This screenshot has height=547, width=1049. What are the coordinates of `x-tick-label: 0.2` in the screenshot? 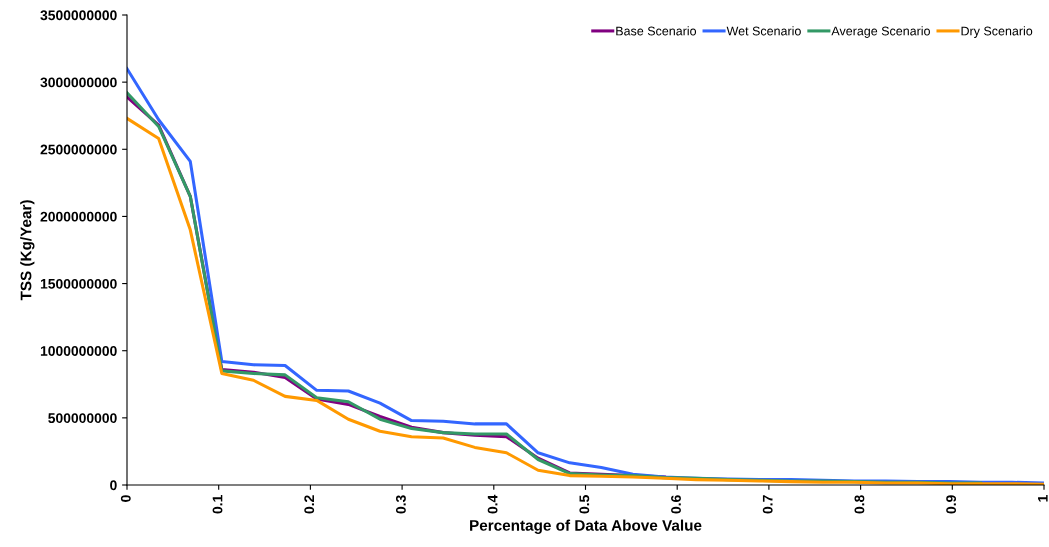 It's located at (309, 504).